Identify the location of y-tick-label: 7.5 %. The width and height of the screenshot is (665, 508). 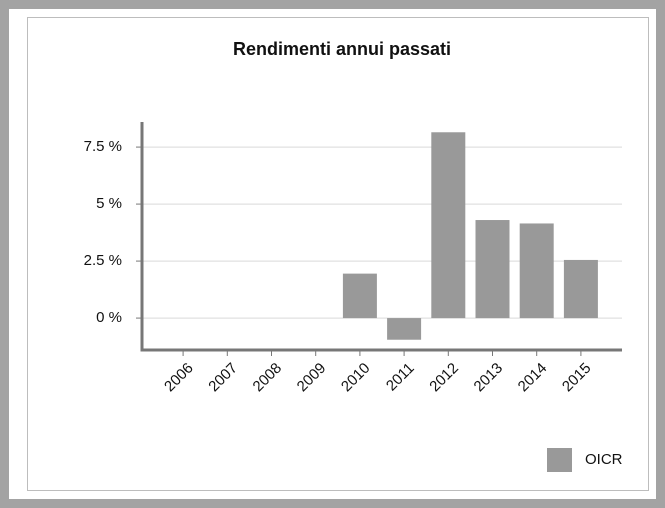
(103, 146).